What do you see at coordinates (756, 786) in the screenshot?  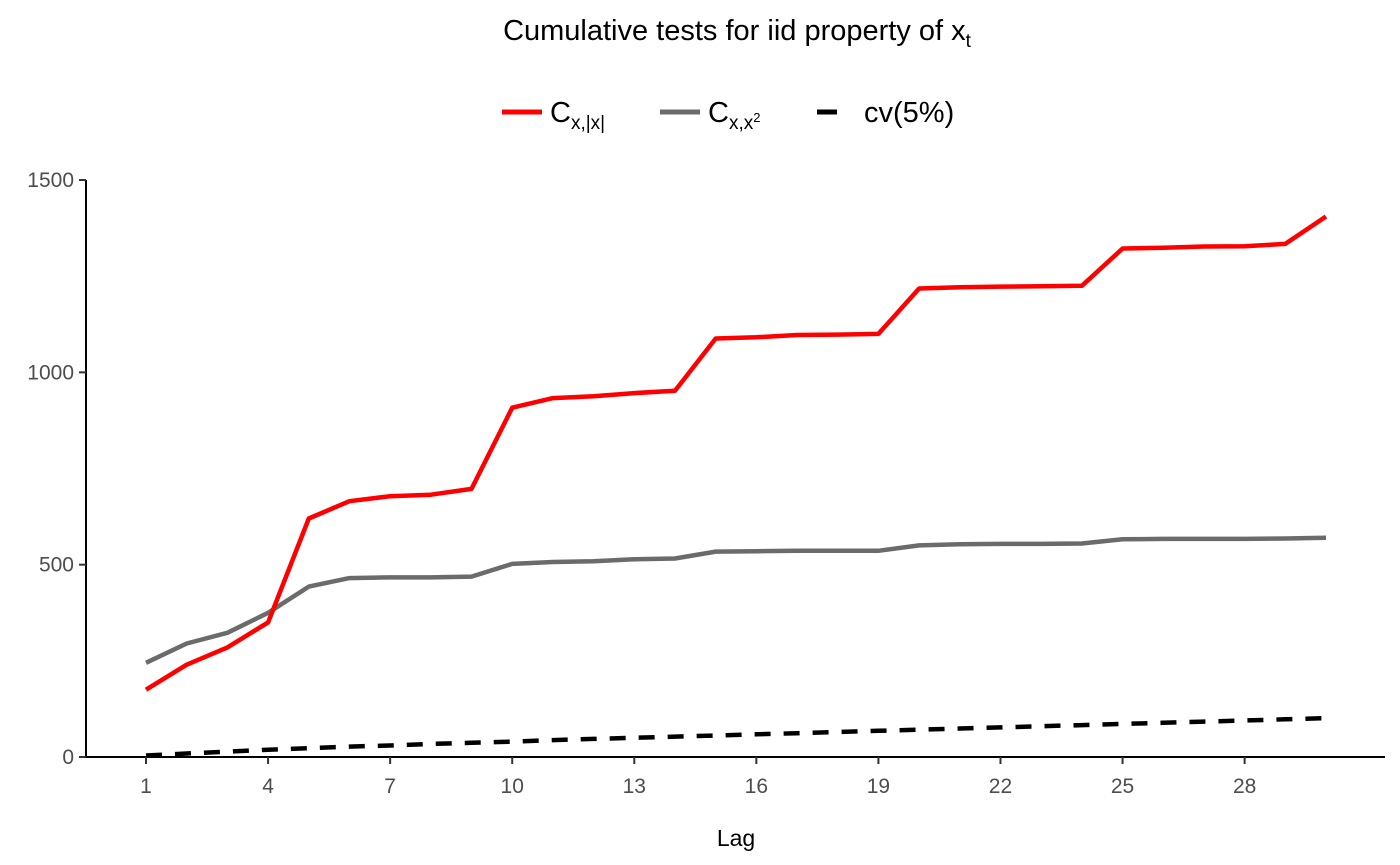 I see `x-tick-label: 16` at bounding box center [756, 786].